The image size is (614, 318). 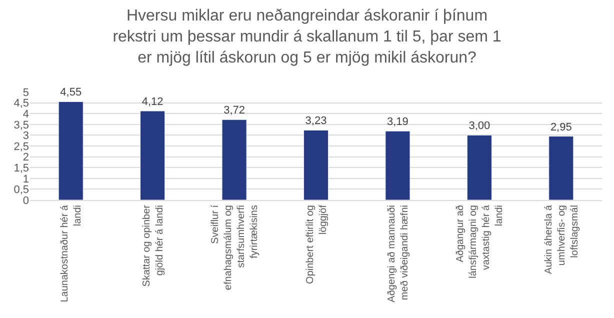 I want to click on x-tick-label: Launakostnaður hér á landi, so click(x=72, y=253).